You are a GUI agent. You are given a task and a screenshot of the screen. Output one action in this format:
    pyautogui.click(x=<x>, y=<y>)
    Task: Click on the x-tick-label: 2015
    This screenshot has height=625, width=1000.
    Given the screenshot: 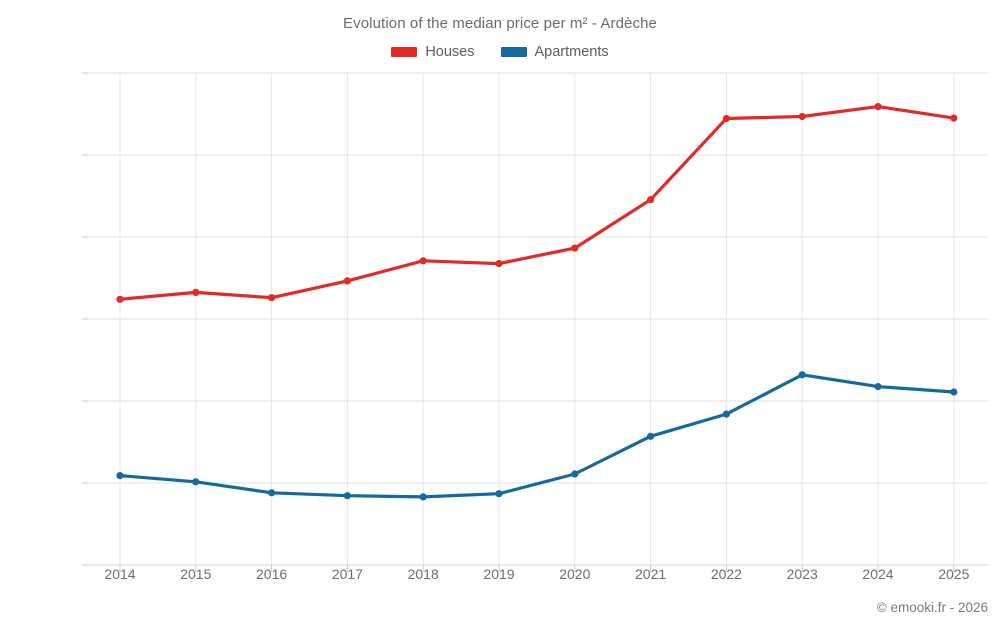 What is the action you would take?
    pyautogui.click(x=196, y=574)
    